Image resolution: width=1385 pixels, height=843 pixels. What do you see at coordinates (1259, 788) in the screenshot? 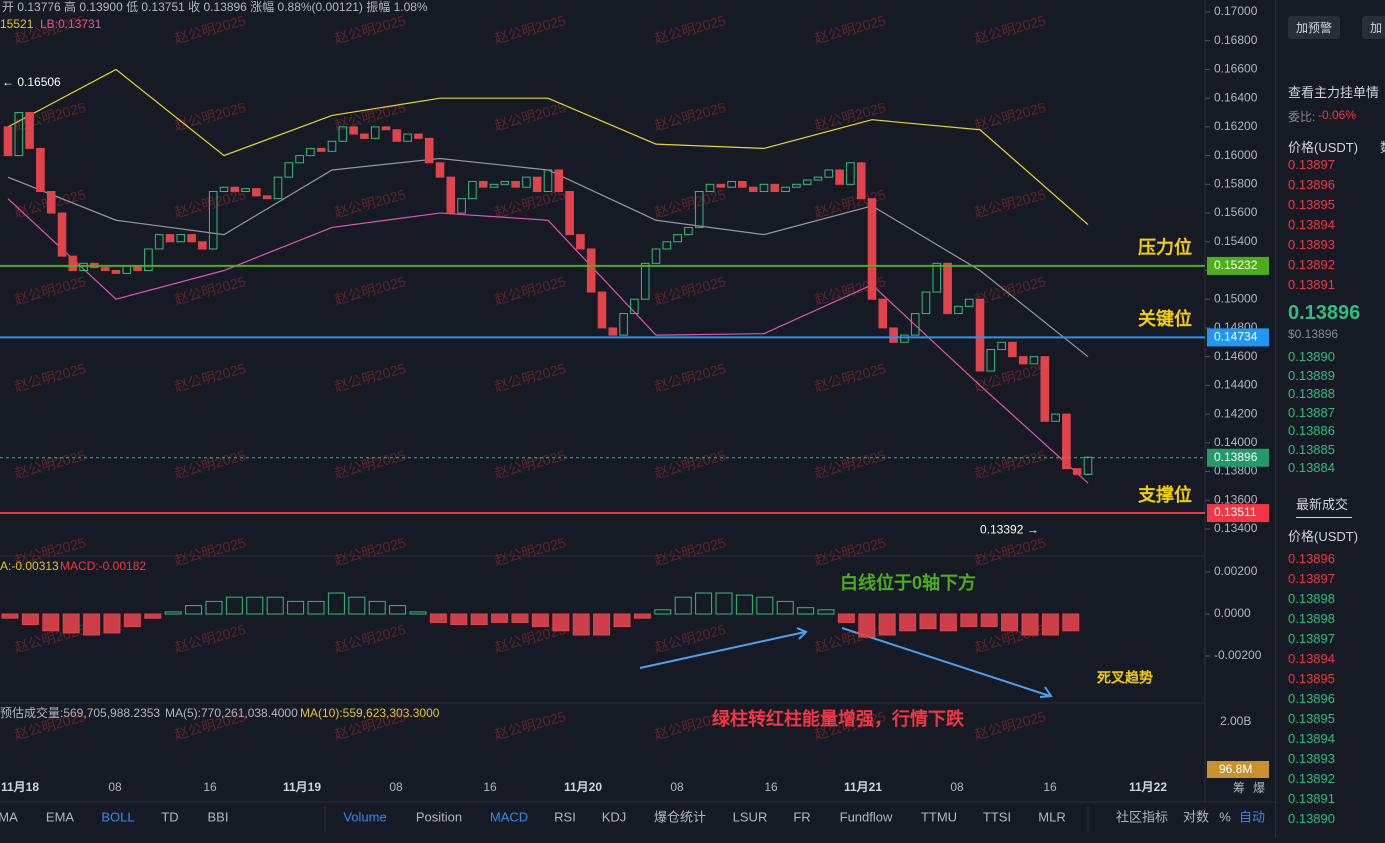
I see `axis-icon: 爆` at bounding box center [1259, 788].